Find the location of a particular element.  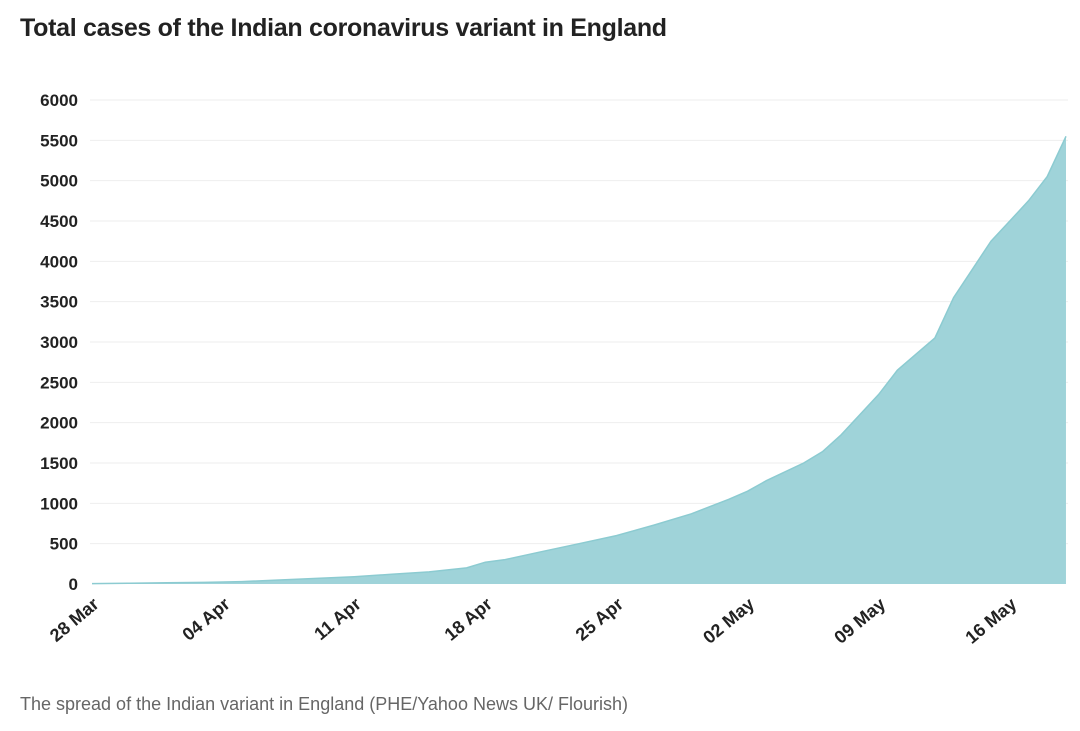

y-tick-label: 4000 is located at coordinates (59, 261).